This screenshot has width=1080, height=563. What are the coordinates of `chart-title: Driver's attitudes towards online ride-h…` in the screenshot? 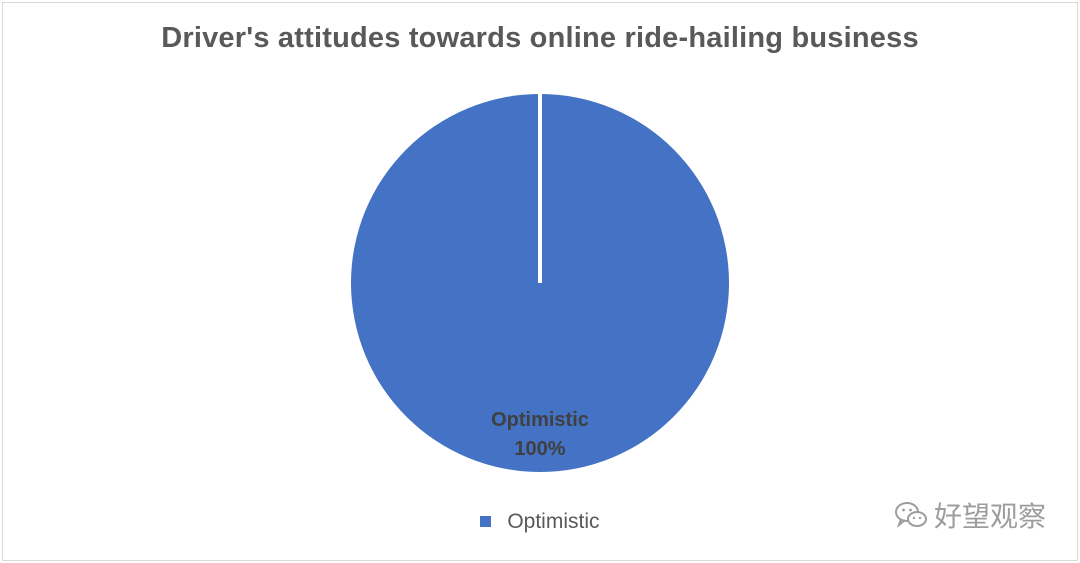 It's located at (540, 38).